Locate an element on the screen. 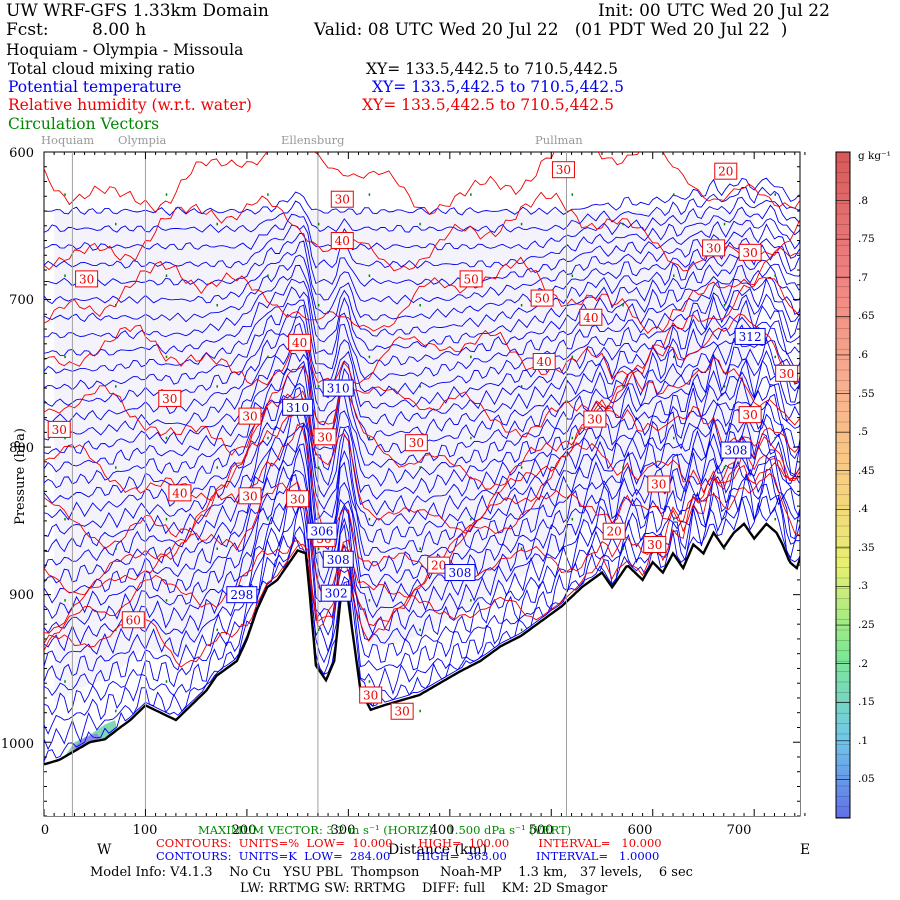  route-title: Hoquiam - Olympia - Missoula is located at coordinates (125, 50).